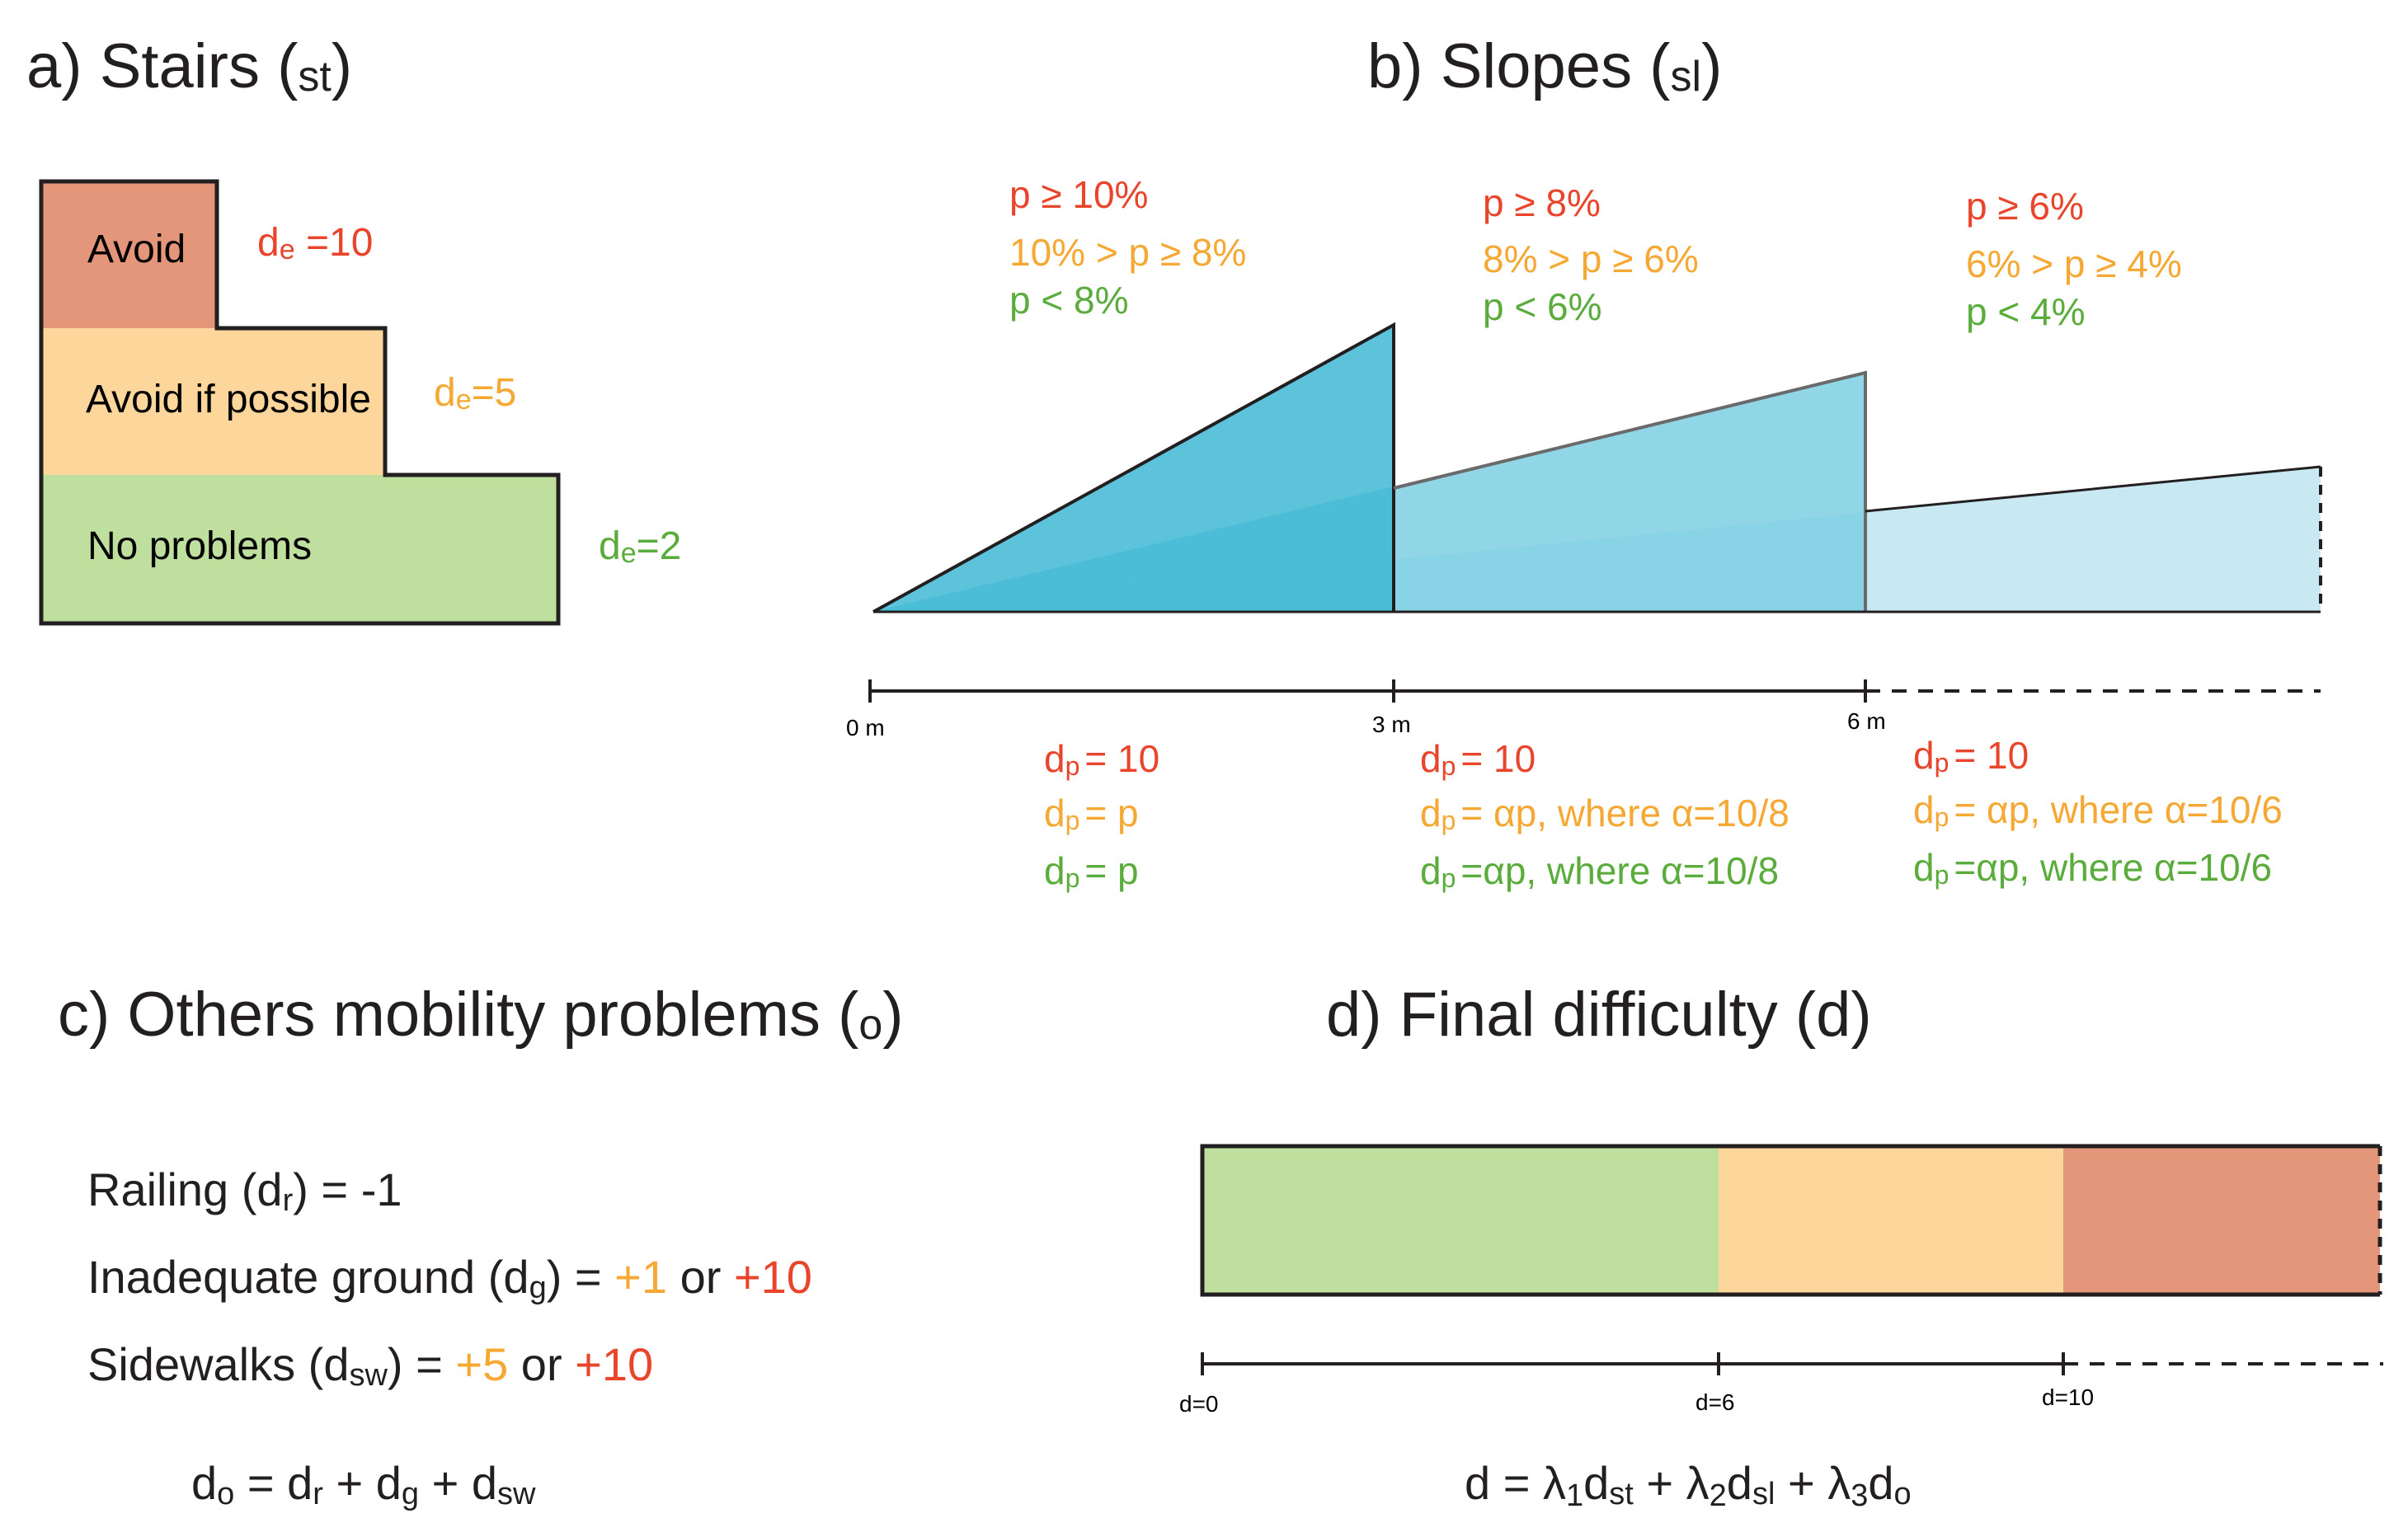 The width and height of the screenshot is (2408, 1537). I want to click on ground-line: Inadequate ground (dg) = +1 or +10, so click(449, 1278).